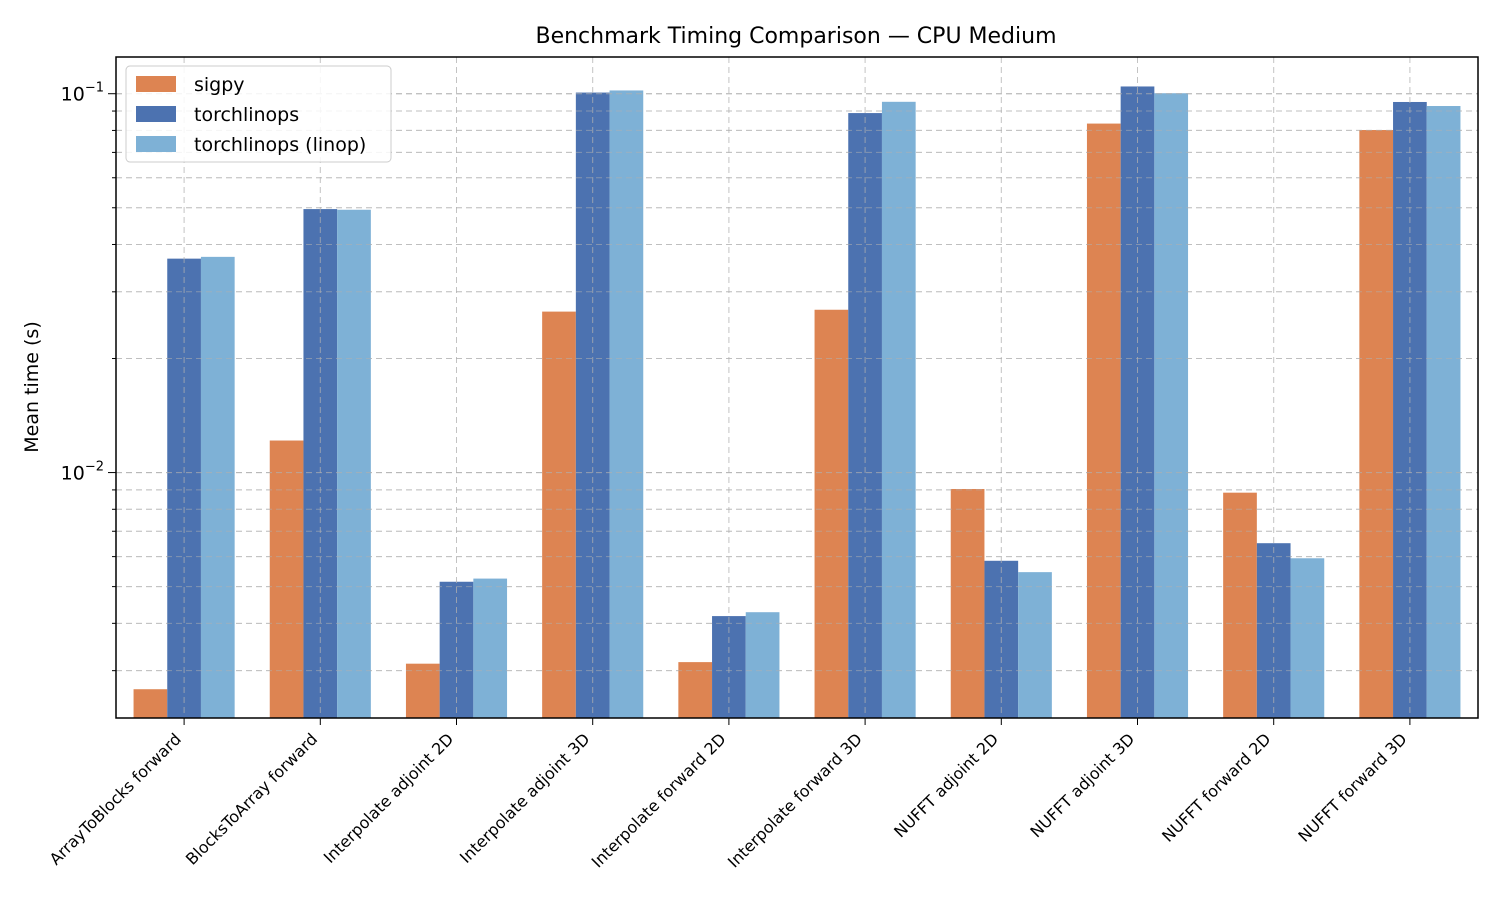 This screenshot has height=900, width=1500. I want to click on y-tick-exponent: −2, so click(94, 467).